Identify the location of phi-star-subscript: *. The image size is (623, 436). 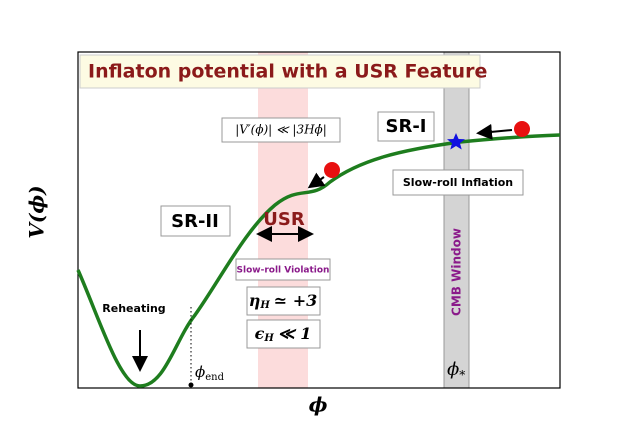
(462, 375).